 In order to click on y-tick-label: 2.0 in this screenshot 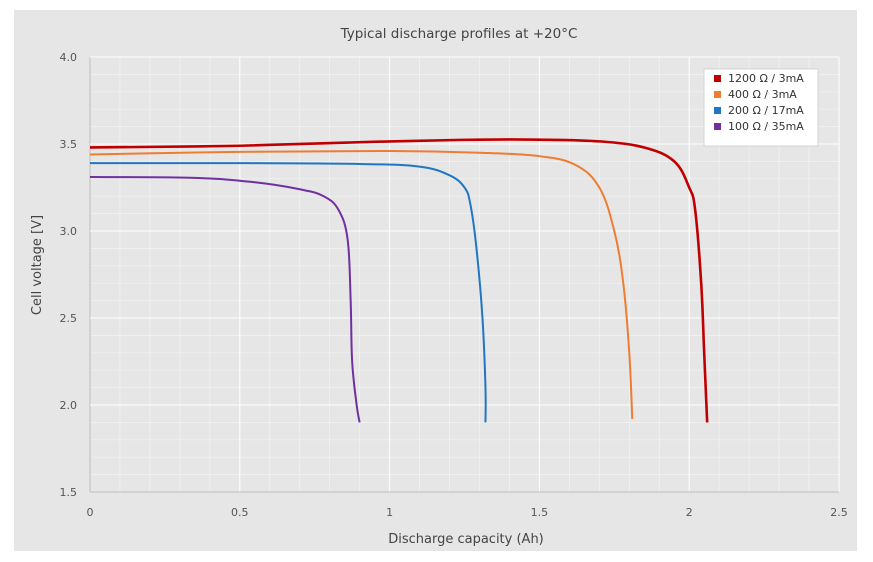, I will do `click(69, 405)`.